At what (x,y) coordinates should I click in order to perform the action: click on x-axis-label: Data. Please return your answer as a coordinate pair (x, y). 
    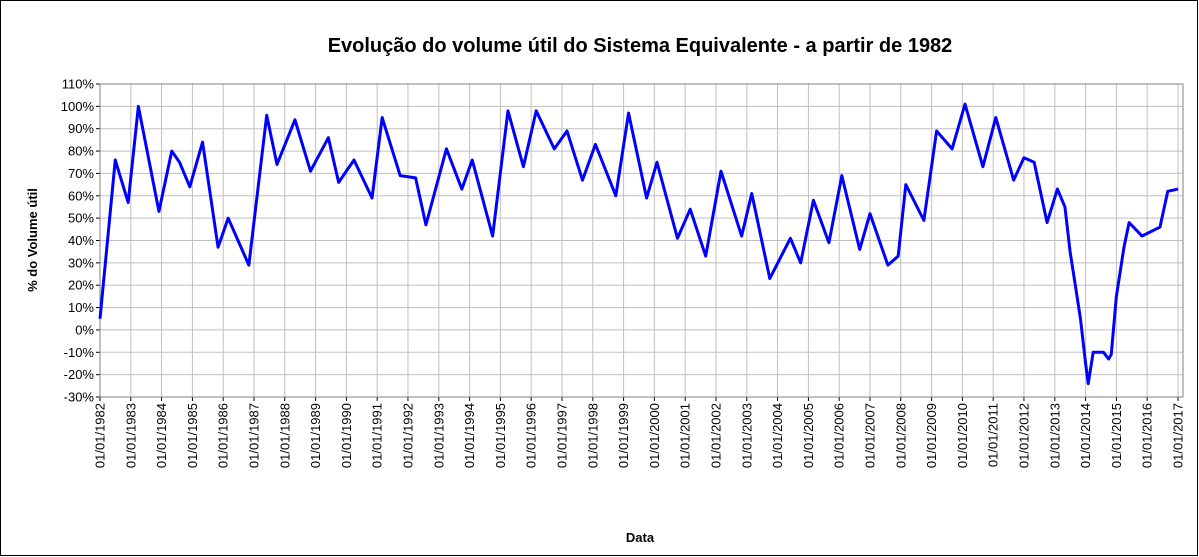
    Looking at the image, I should click on (640, 537).